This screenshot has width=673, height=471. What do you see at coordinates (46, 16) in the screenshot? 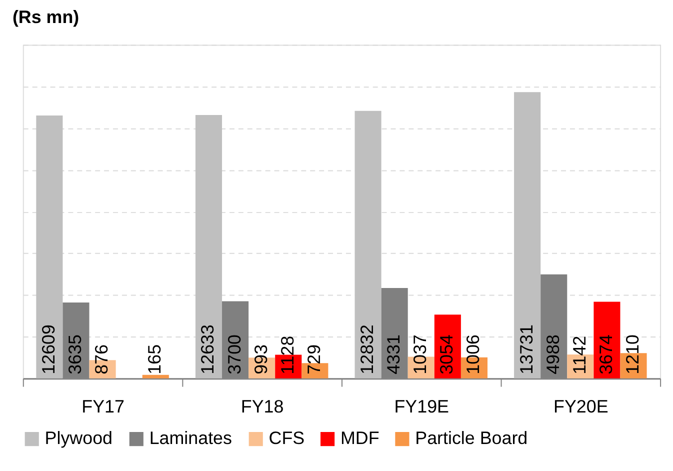
I see `y-axis-title: (Rs mn)` at bounding box center [46, 16].